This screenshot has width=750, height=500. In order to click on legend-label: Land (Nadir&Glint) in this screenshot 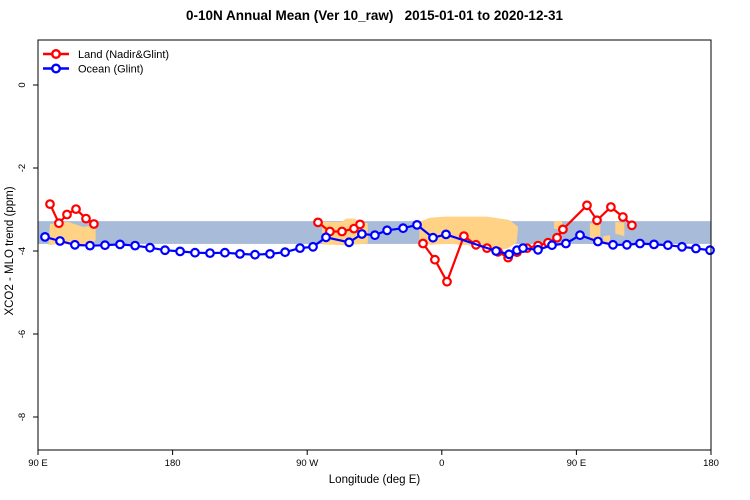, I will do `click(123, 55)`.